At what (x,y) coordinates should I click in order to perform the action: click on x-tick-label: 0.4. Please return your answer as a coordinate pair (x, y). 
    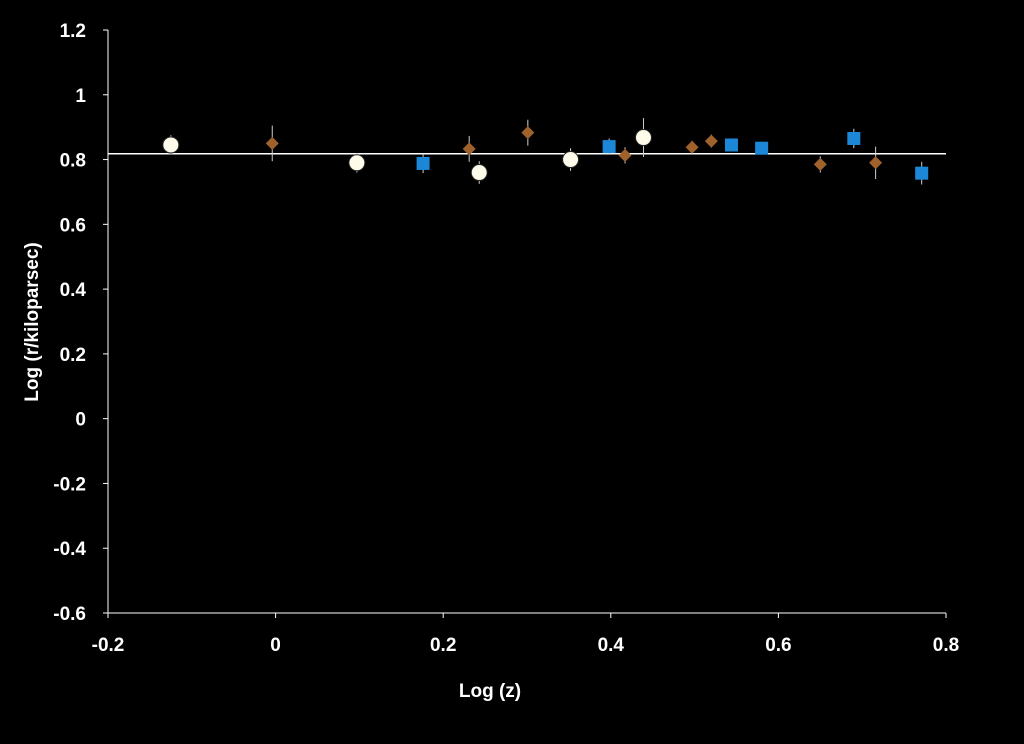
    Looking at the image, I should click on (611, 645).